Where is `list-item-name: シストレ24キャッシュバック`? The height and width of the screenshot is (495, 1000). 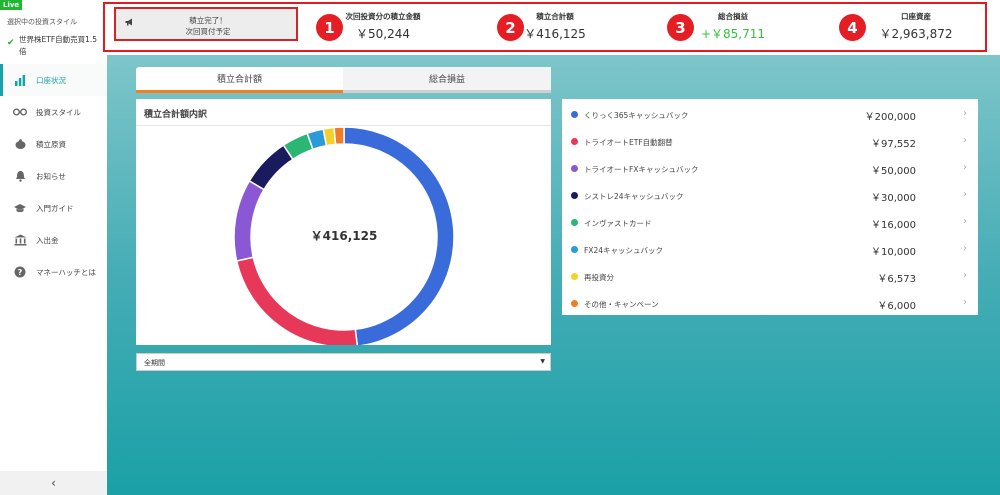
list-item-name: シストレ24キャッシュバック is located at coordinates (634, 196).